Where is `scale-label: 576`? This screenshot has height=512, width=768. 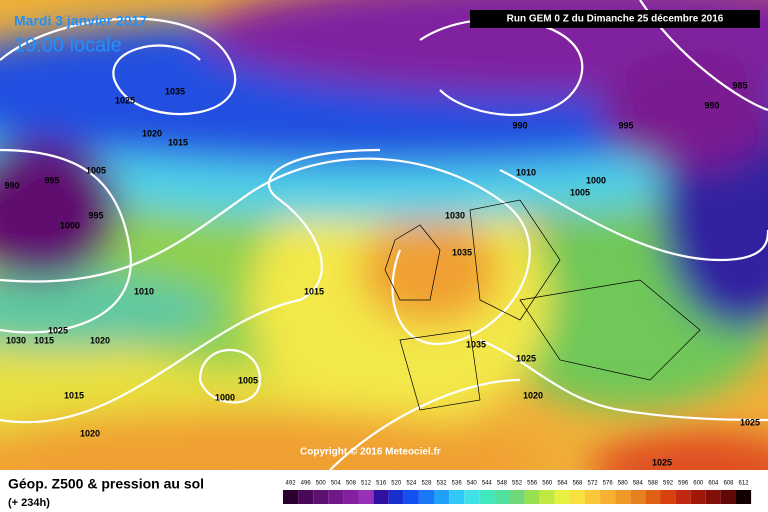 scale-label: 576 is located at coordinates (608, 484).